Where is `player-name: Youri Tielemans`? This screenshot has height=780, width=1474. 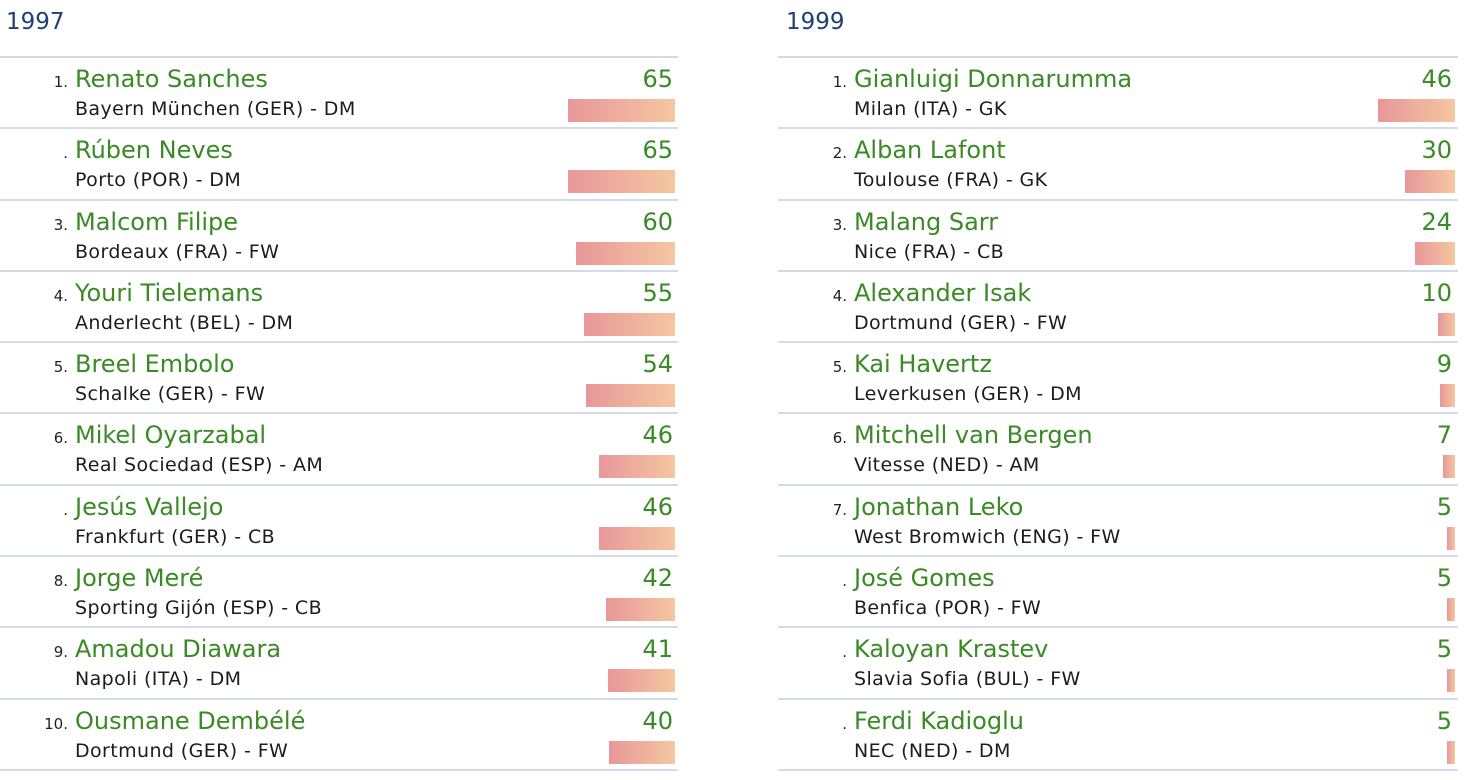 player-name: Youri Tielemans is located at coordinates (169, 292).